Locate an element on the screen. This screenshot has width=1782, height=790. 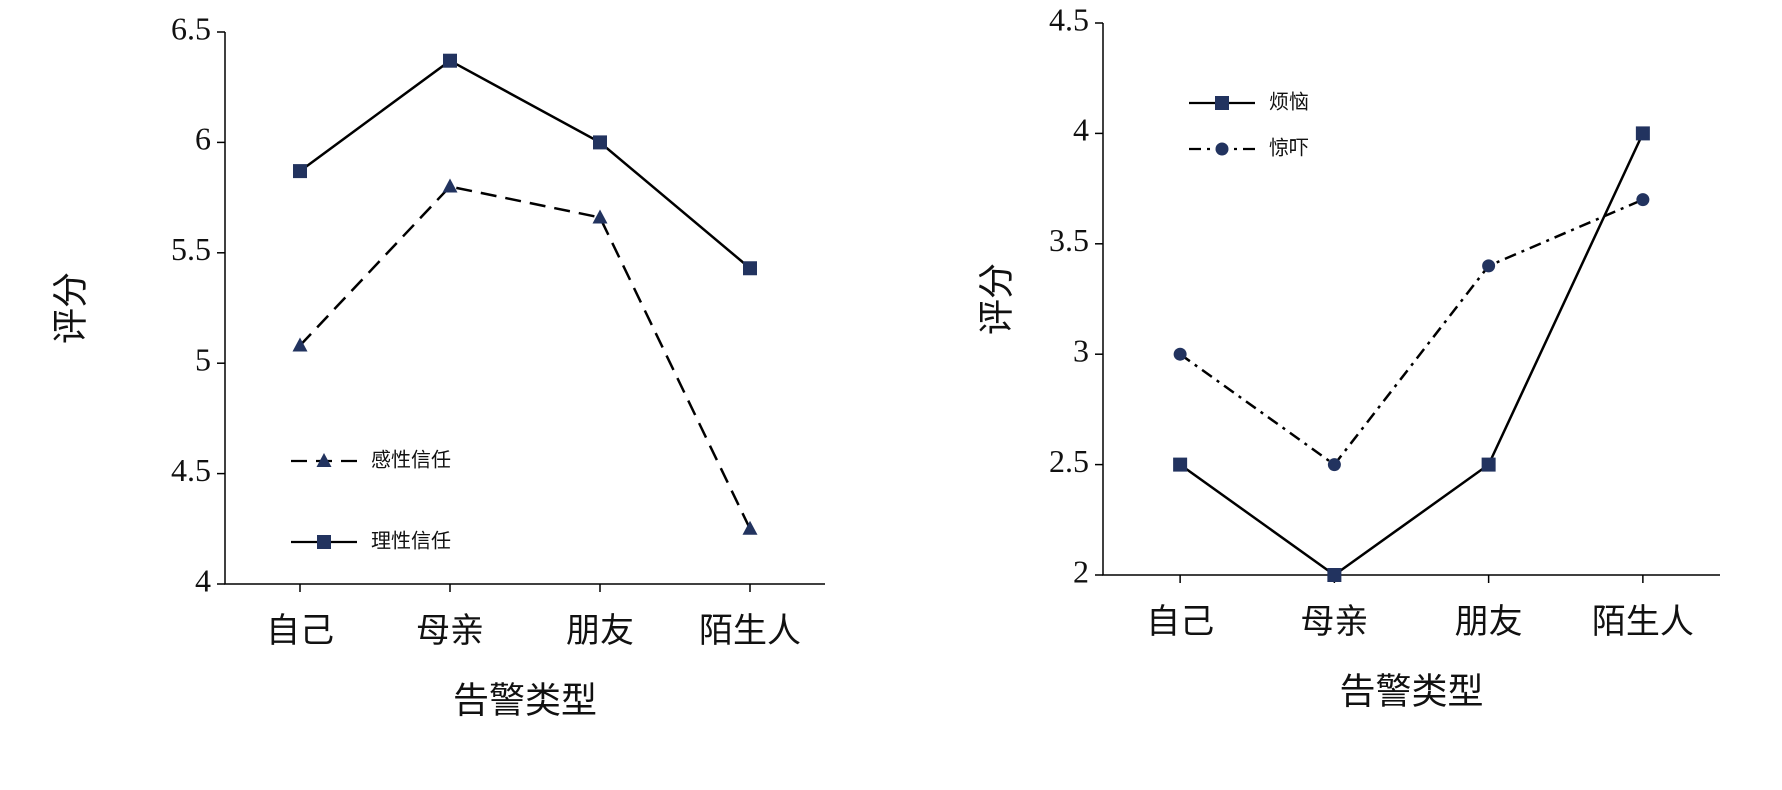
y-tick-label: 2.5 is located at coordinates (1069, 461).